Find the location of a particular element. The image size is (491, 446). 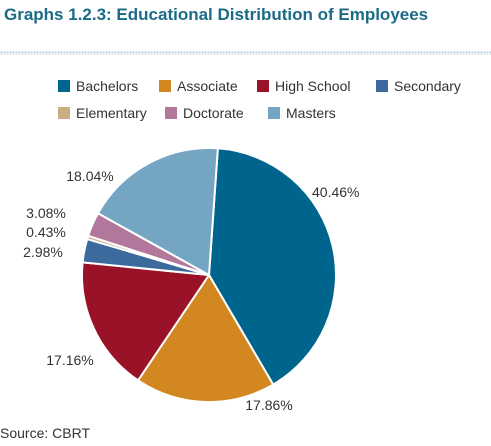

dotted-divider is located at coordinates (245, 53).